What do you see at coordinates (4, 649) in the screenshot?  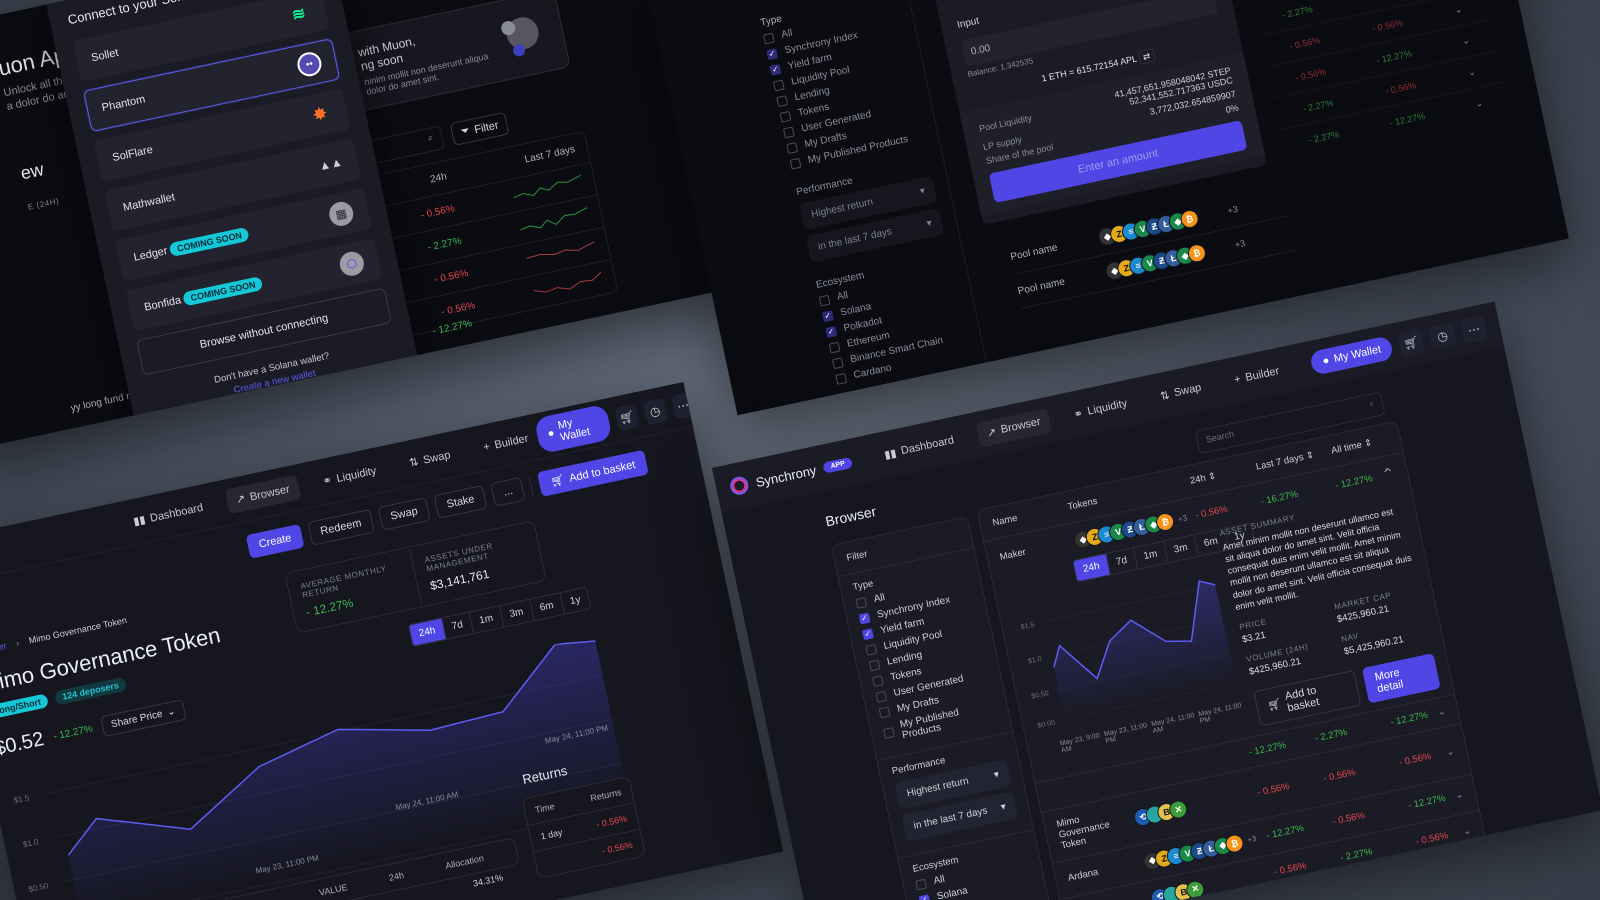 I see `breadcrumb-browser: Browser` at bounding box center [4, 649].